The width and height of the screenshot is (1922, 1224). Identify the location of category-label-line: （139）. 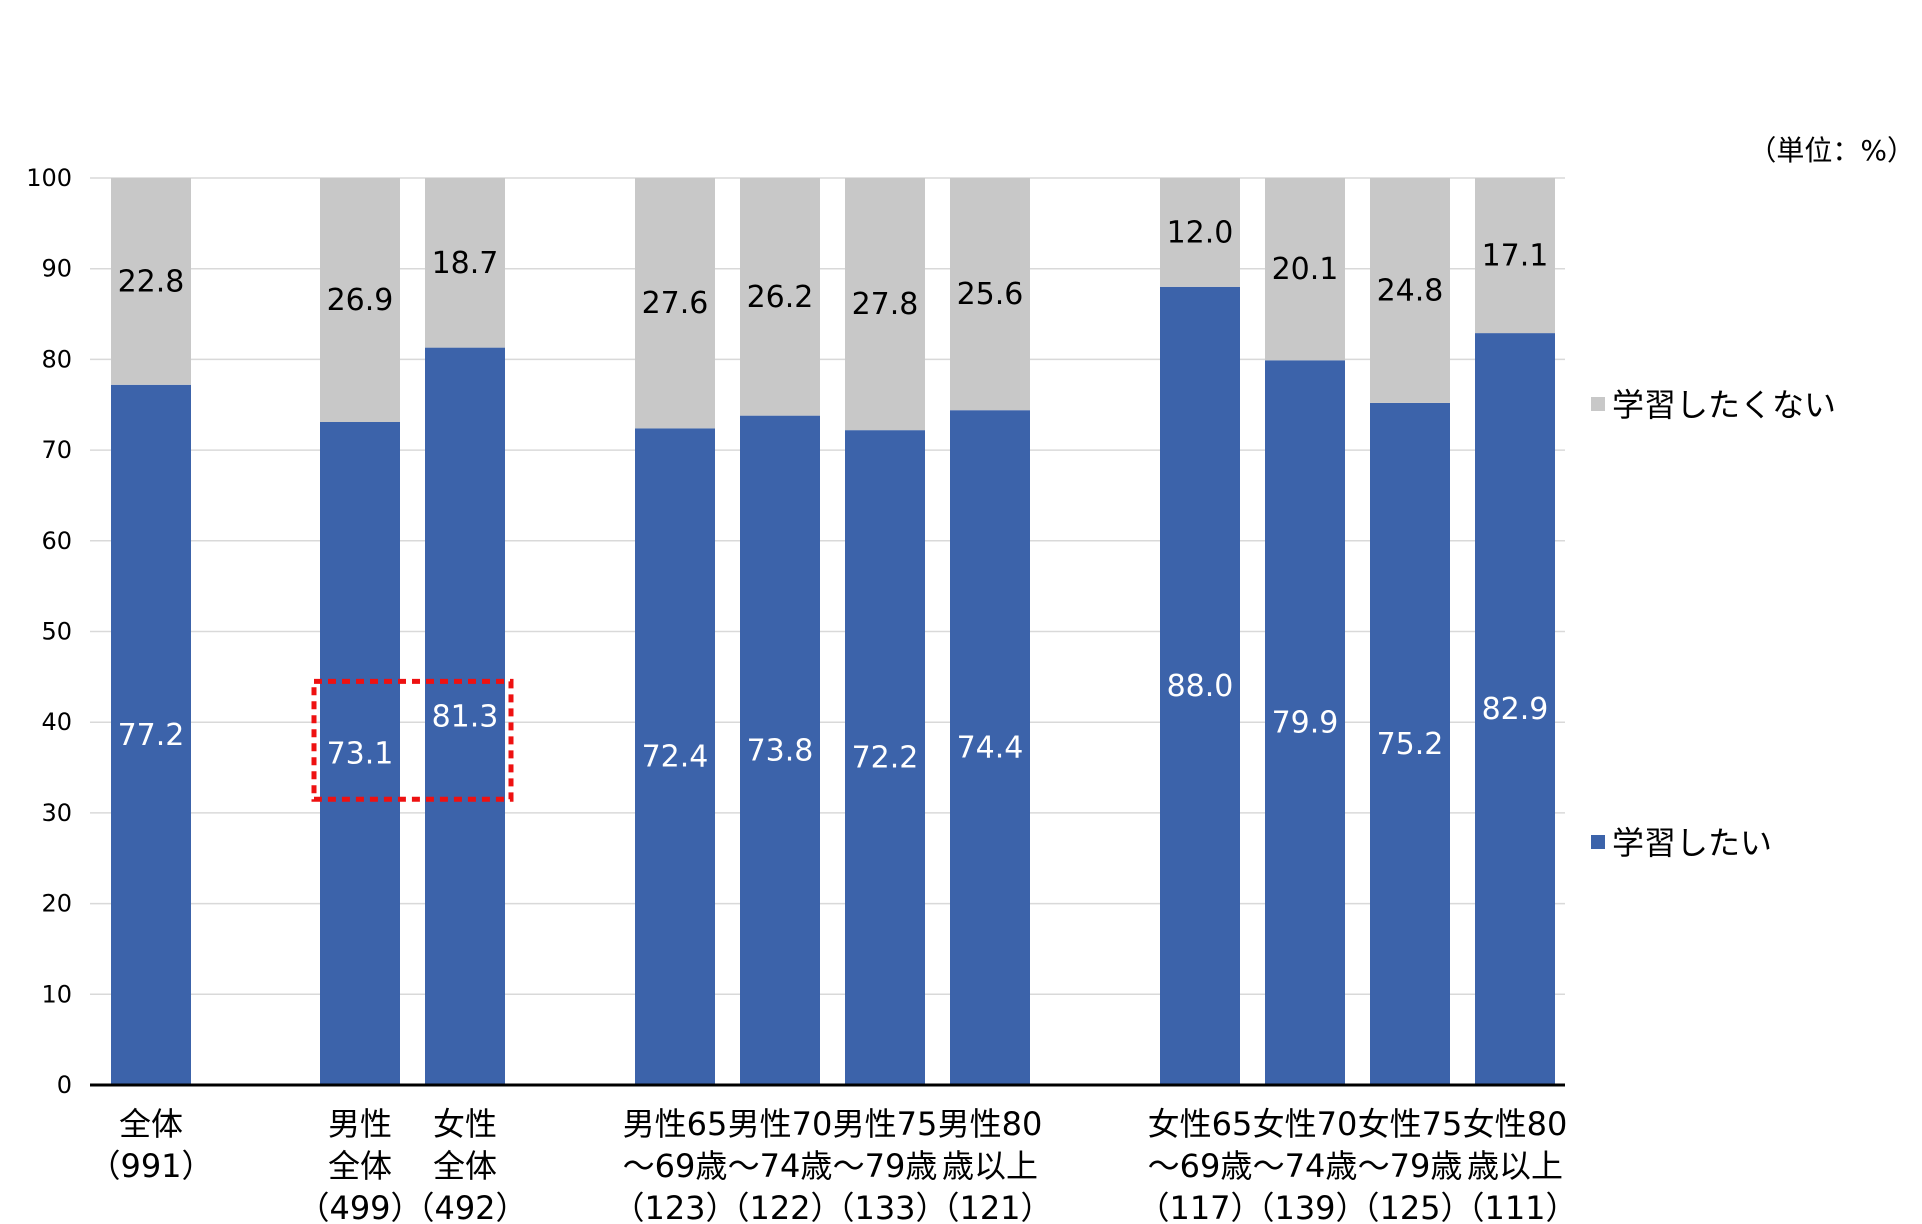
(1304, 1206).